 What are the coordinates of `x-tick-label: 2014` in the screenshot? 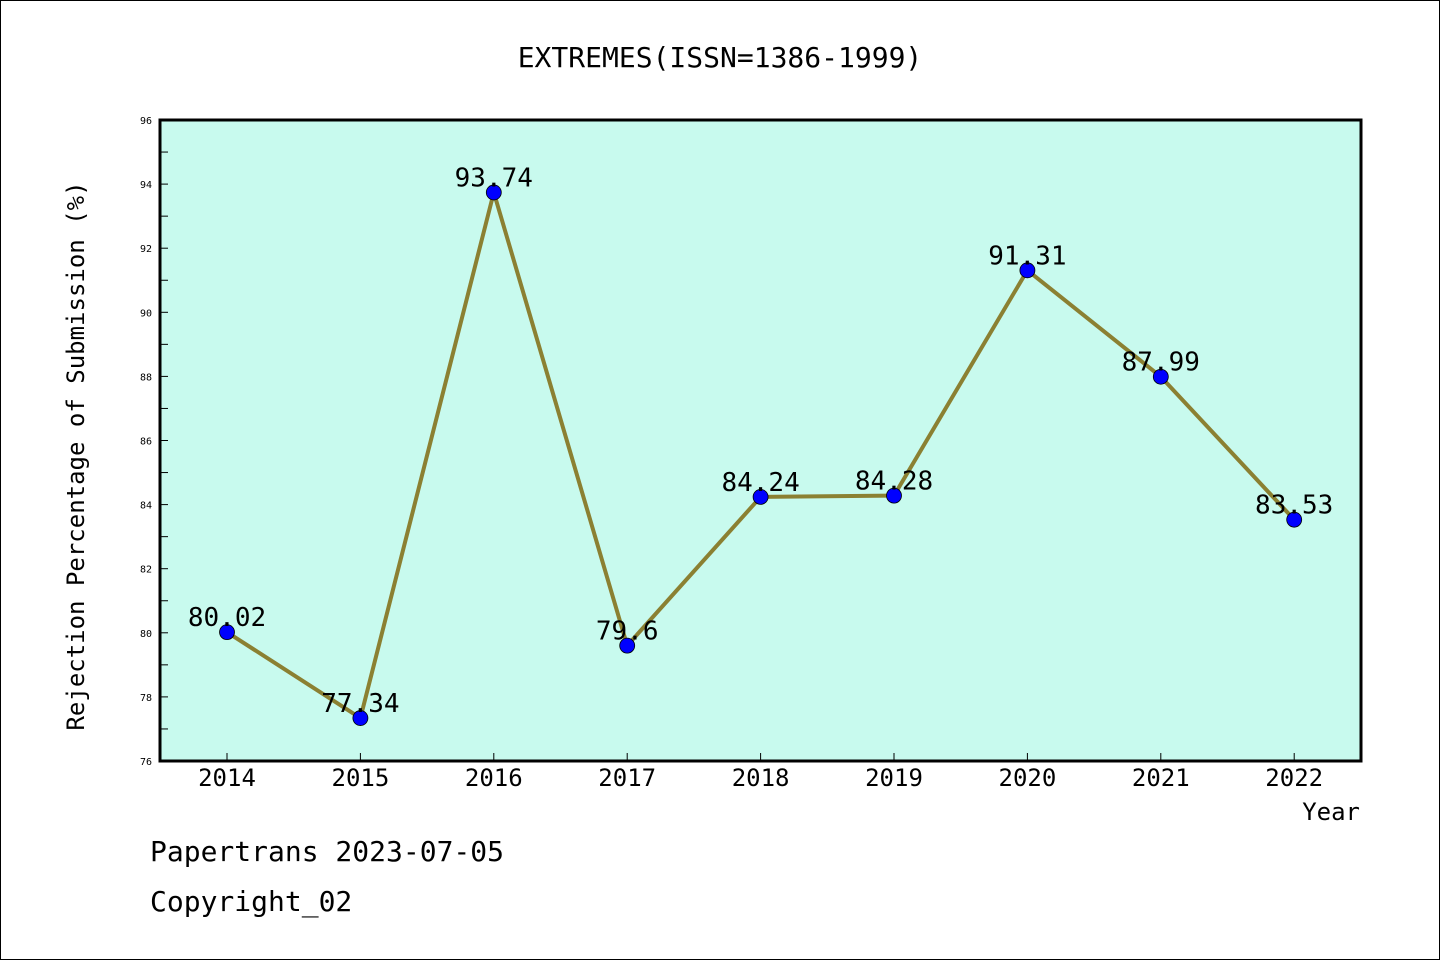 It's located at (227, 778).